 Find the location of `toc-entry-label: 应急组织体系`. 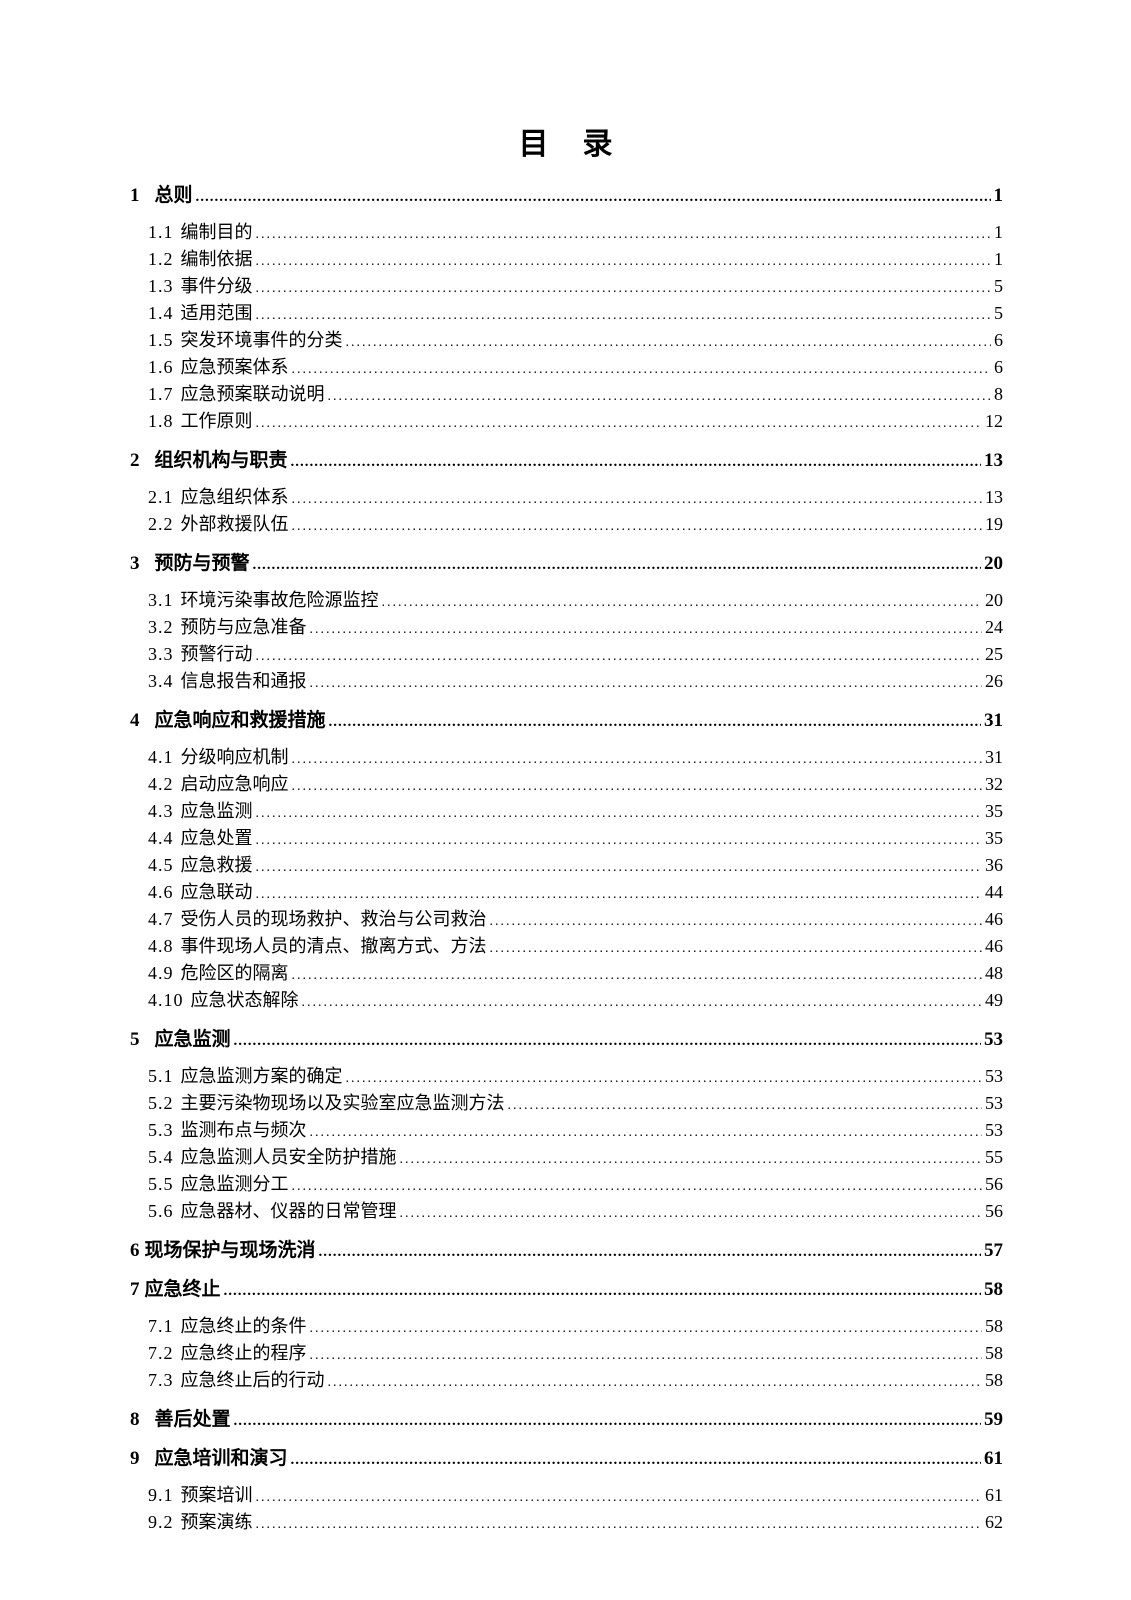

toc-entry-label: 应急组织体系 is located at coordinates (234, 497).